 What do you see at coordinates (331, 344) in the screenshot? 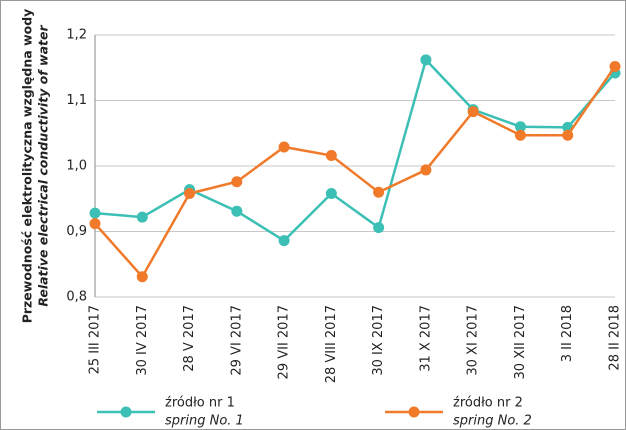
I see `x-tick-label: 28 VIII 2017` at bounding box center [331, 344].